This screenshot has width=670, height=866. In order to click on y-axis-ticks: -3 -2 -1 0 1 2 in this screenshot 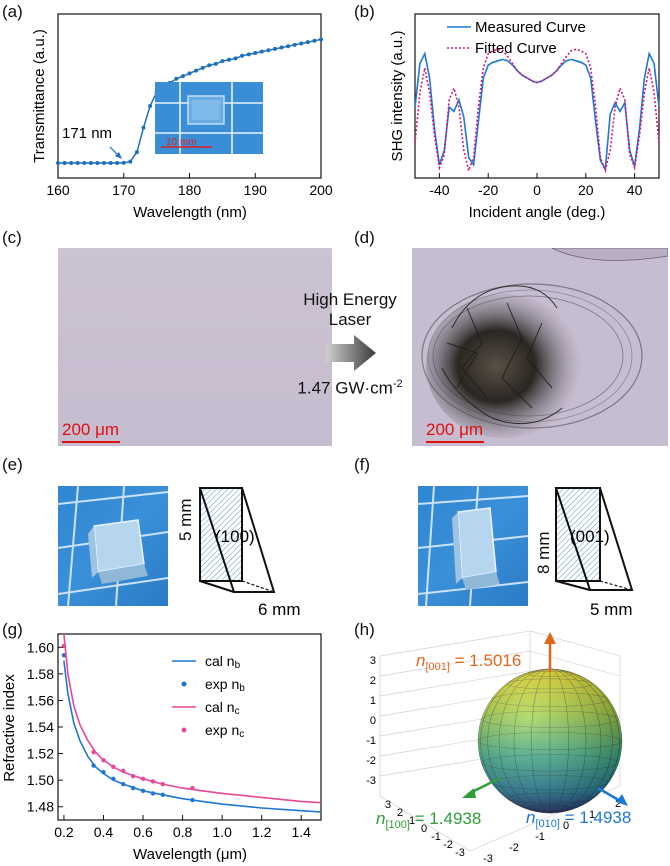, I will do `click(552, 831)`.